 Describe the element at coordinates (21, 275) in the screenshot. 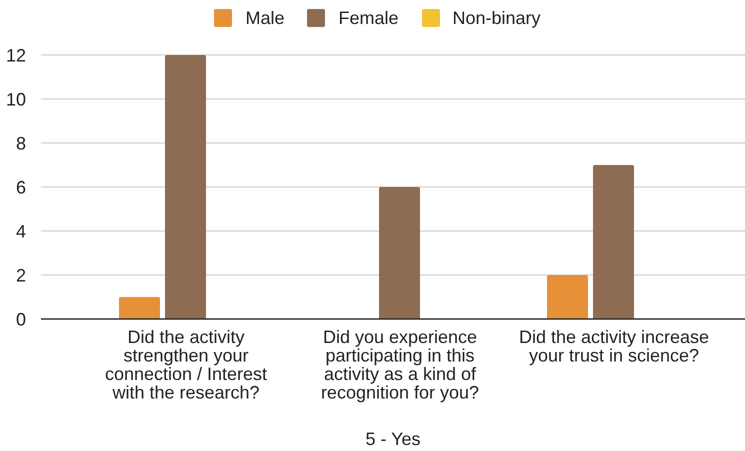

I see `y-tick-label: 2` at that location.